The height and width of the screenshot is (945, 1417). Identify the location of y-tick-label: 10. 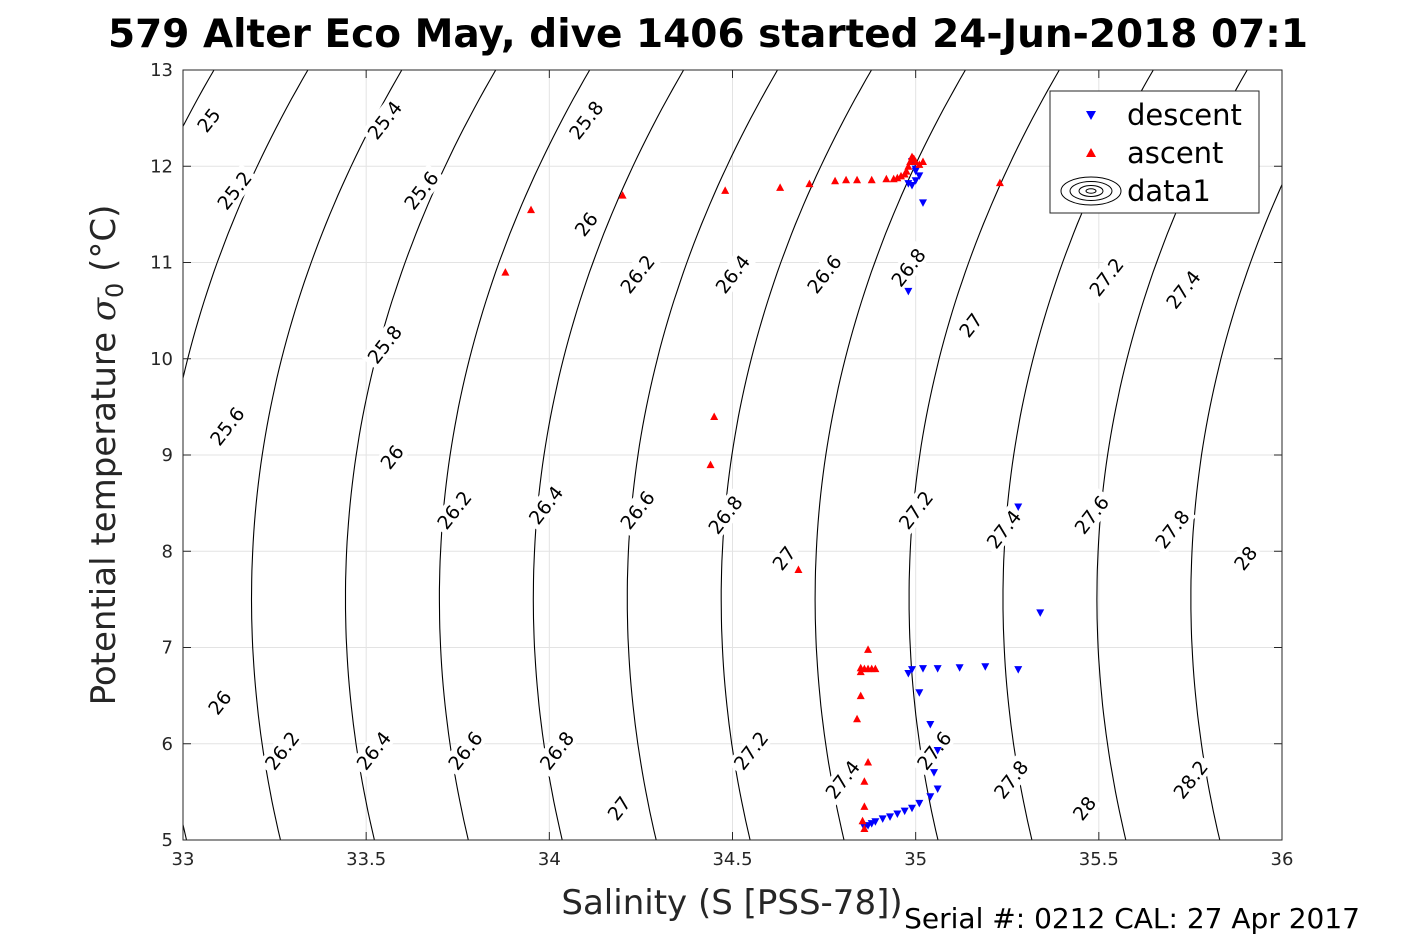
(161, 359).